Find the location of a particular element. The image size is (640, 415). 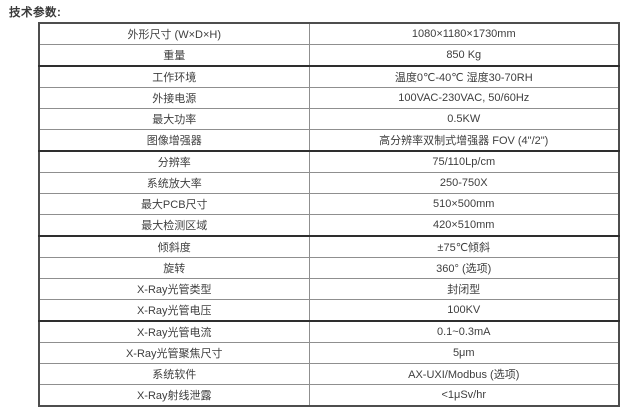

spec-value-cell: 0.5KW is located at coordinates (464, 119).